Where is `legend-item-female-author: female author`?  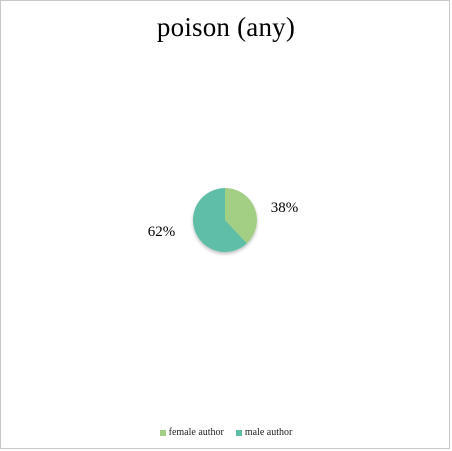
legend-item-female-author: female author is located at coordinates (191, 432).